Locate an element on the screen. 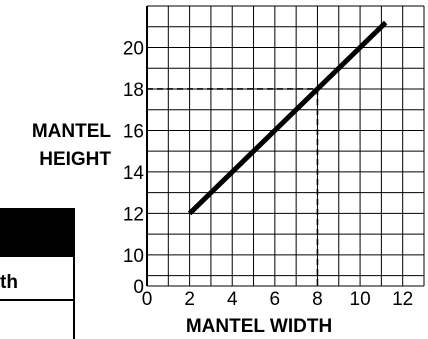  y-tick-label: 14 is located at coordinates (134, 173).